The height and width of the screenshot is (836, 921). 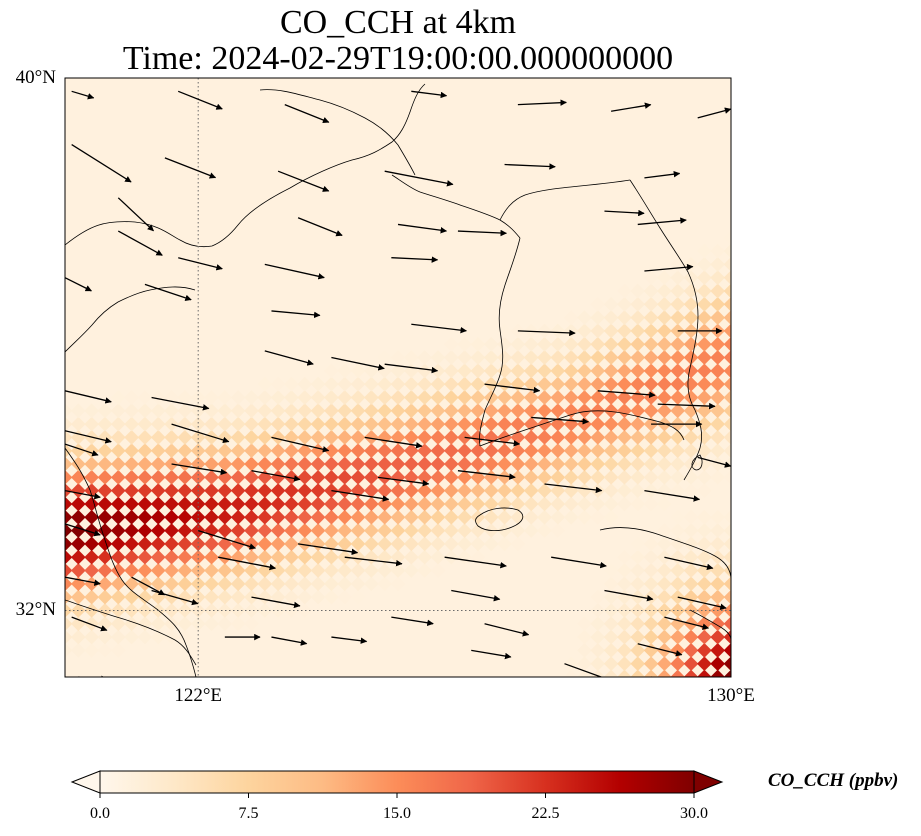 I want to click on colorbar-extend-max, so click(x=708, y=782).